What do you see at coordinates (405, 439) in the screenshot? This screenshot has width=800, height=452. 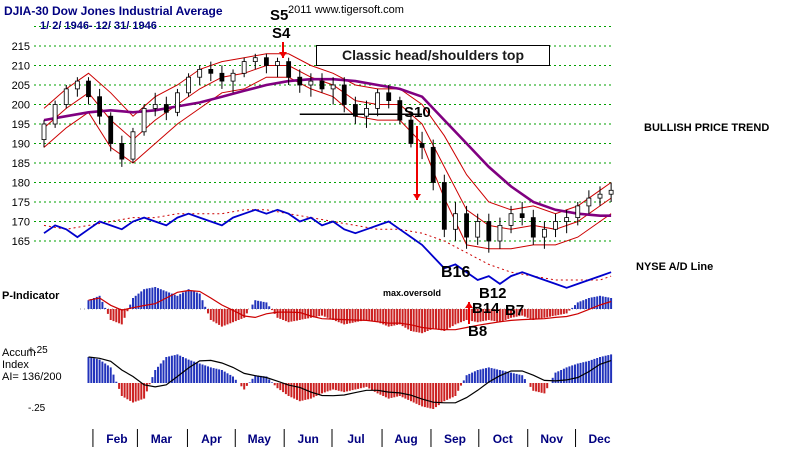 I see `month-label: Aug` at bounding box center [405, 439].